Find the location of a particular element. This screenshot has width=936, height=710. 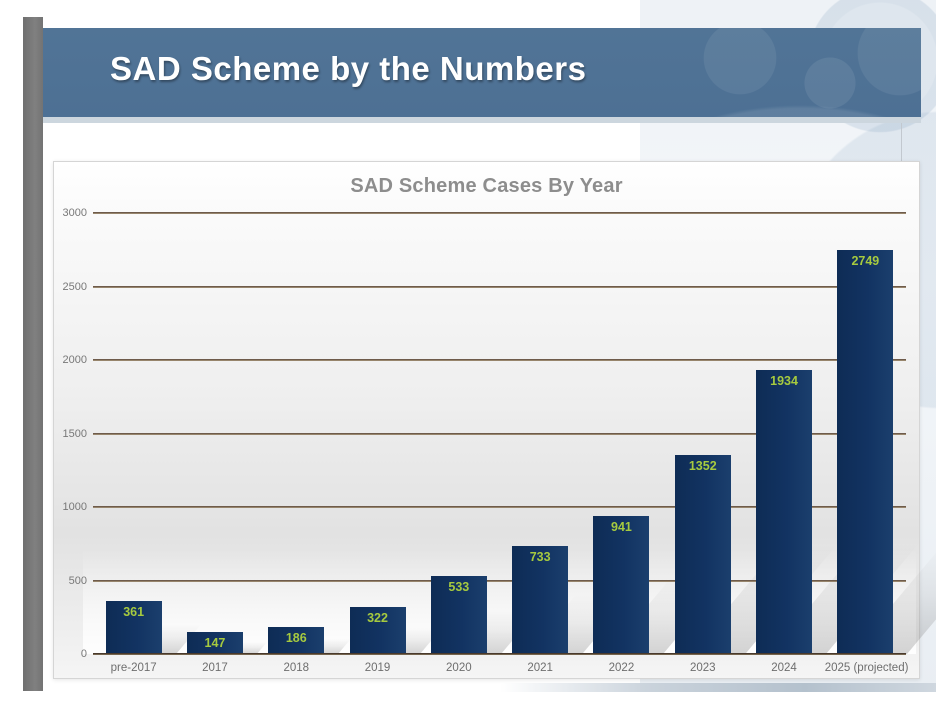

header-band: SAD Scheme by the Numbers is located at coordinates (480, 75).